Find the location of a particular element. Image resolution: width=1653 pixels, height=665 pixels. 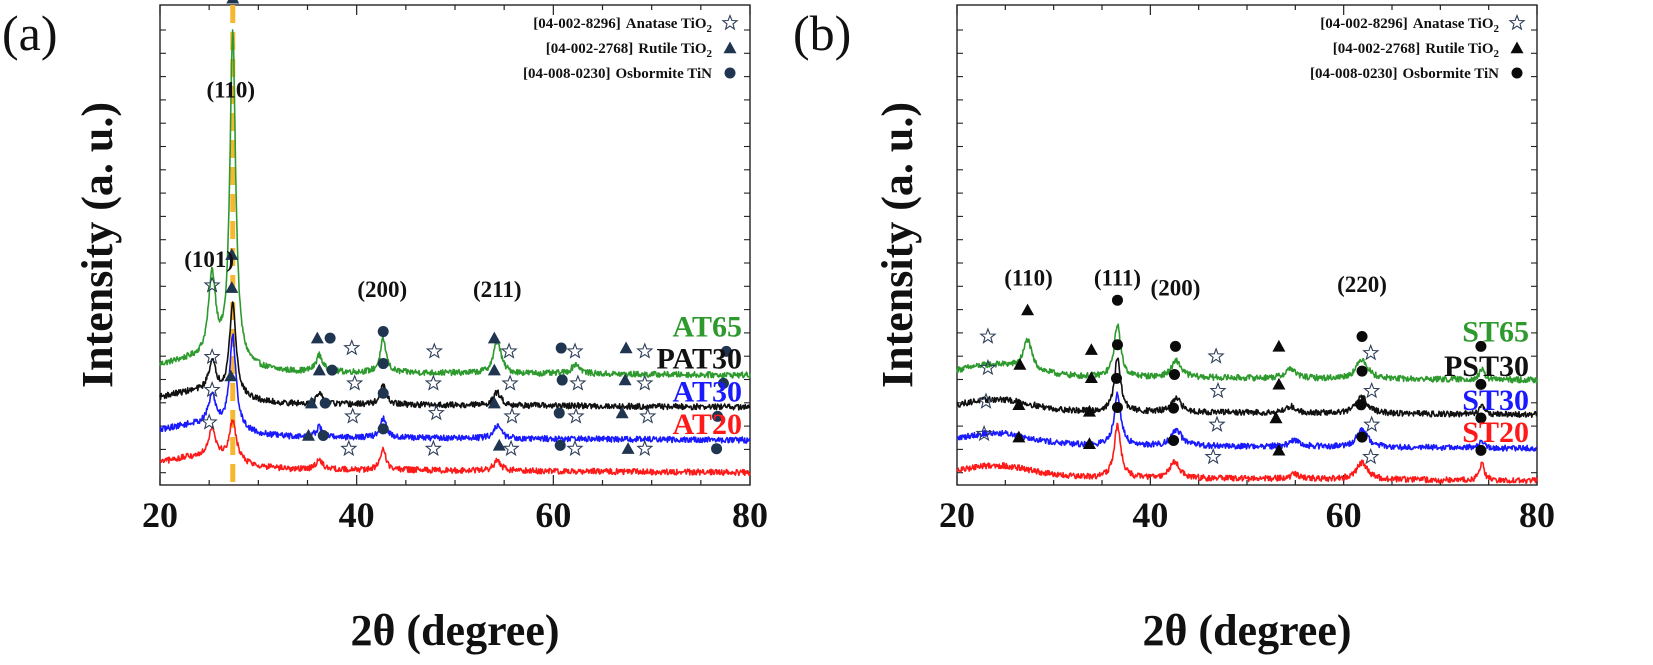

legend-phase-name: Osbormite TiN is located at coordinates (1450, 74).